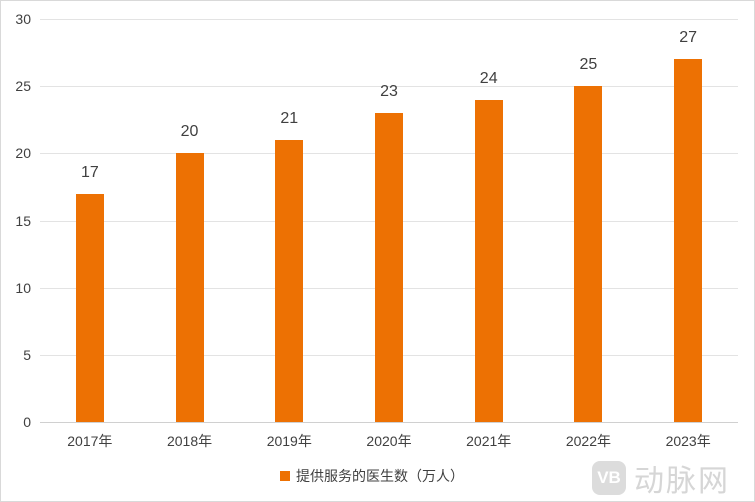 The height and width of the screenshot is (502, 755). What do you see at coordinates (189, 441) in the screenshot?
I see `x-tick-label: 2018年` at bounding box center [189, 441].